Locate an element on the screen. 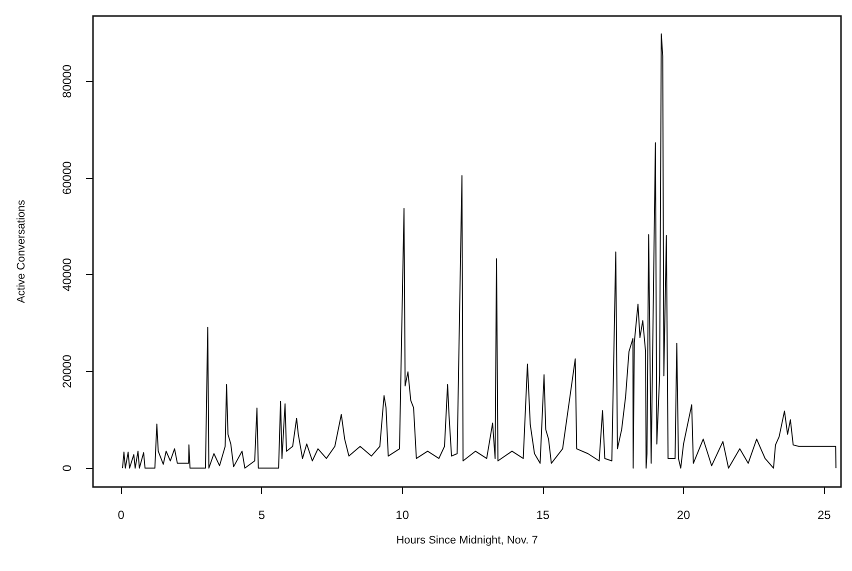 The width and height of the screenshot is (852, 571). x-tick-label: 25 is located at coordinates (824, 515).